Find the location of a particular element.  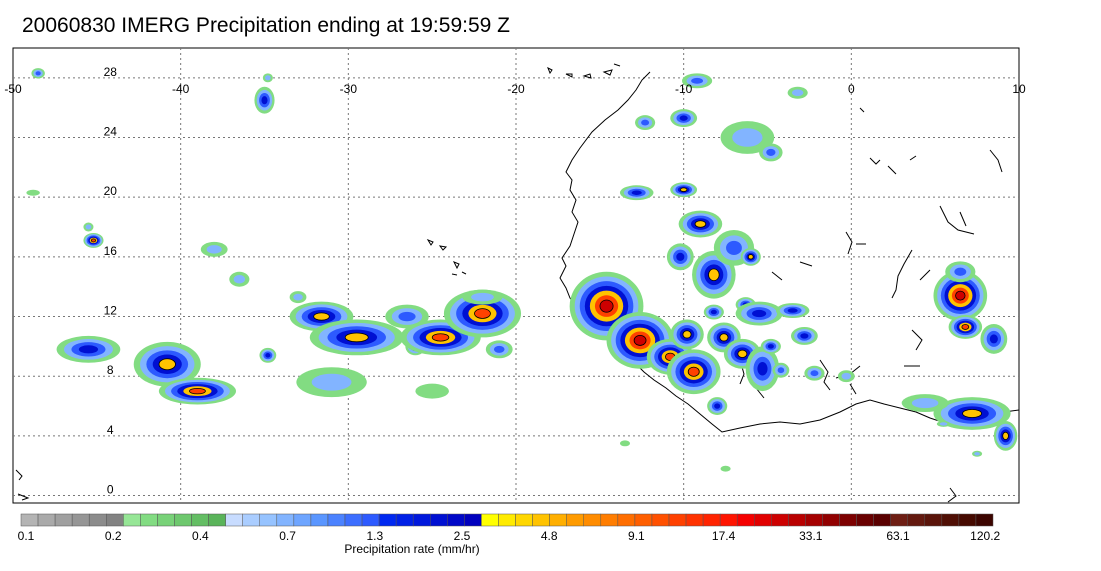

colorbar-tick-label: 9.1 is located at coordinates (636, 536).